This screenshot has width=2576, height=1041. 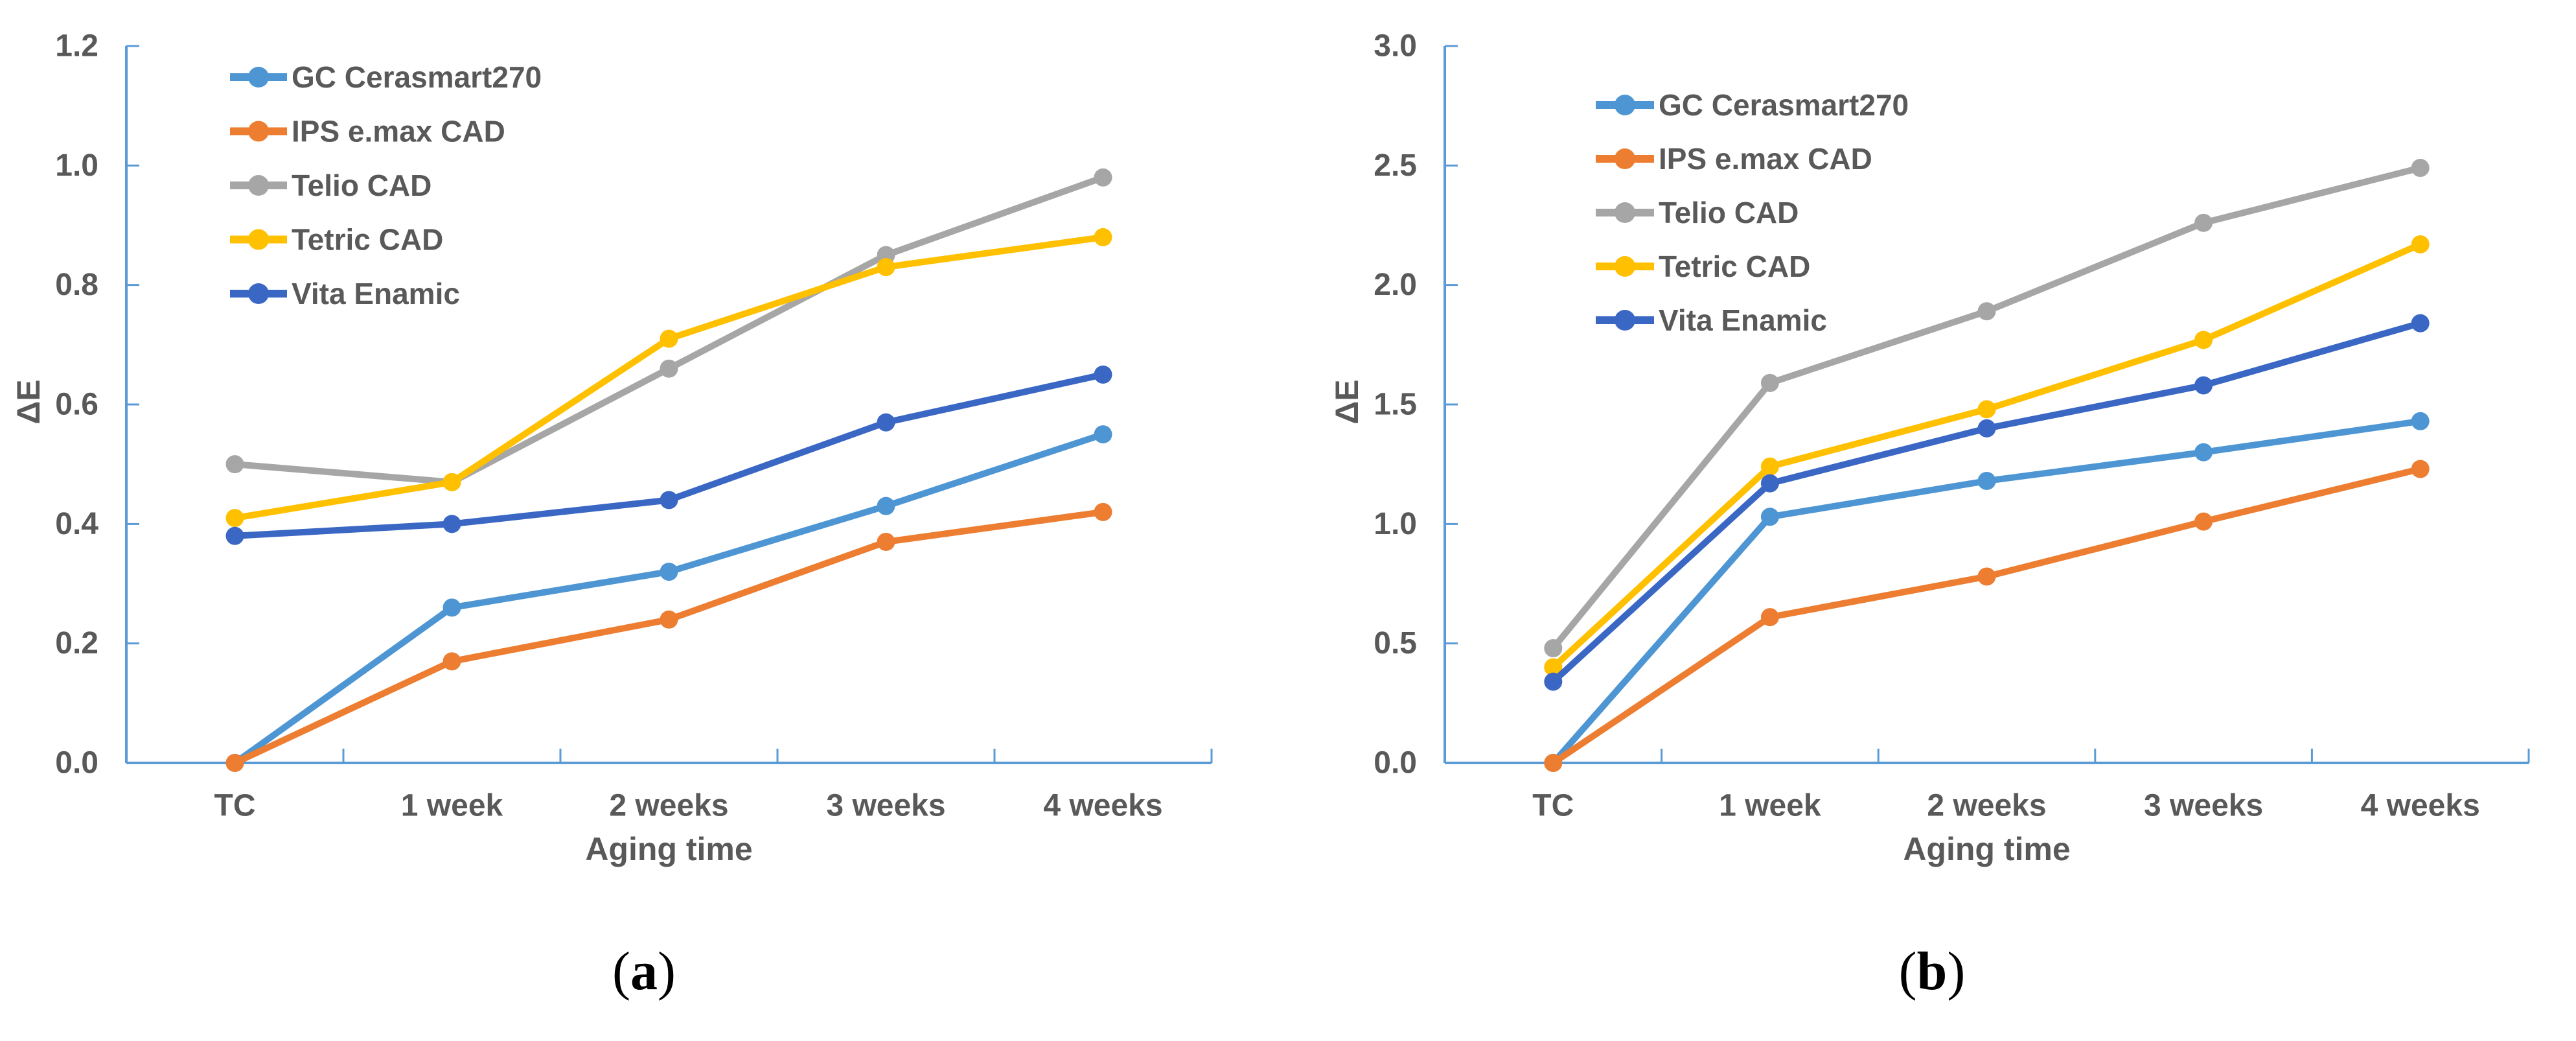 What do you see at coordinates (452, 806) in the screenshot?
I see `chart-a-category-label: 1 week` at bounding box center [452, 806].